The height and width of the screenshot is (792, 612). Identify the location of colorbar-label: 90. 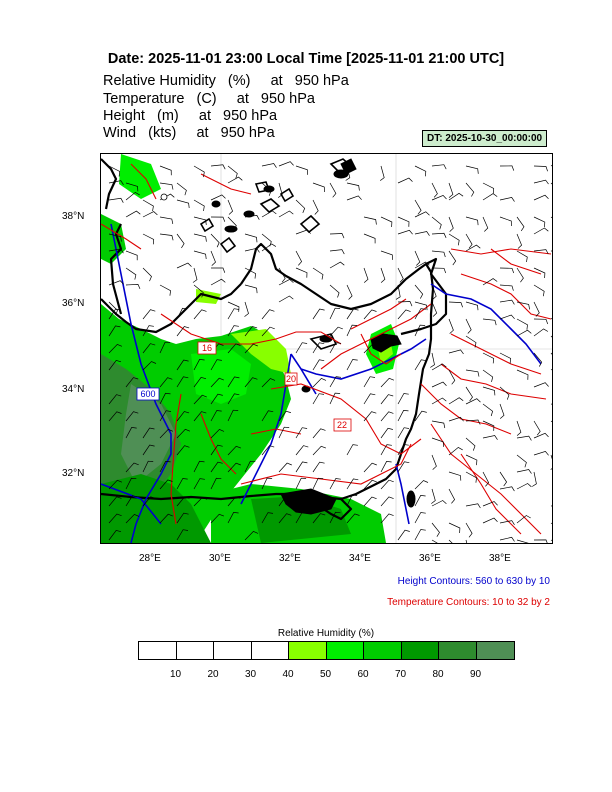
(475, 674).